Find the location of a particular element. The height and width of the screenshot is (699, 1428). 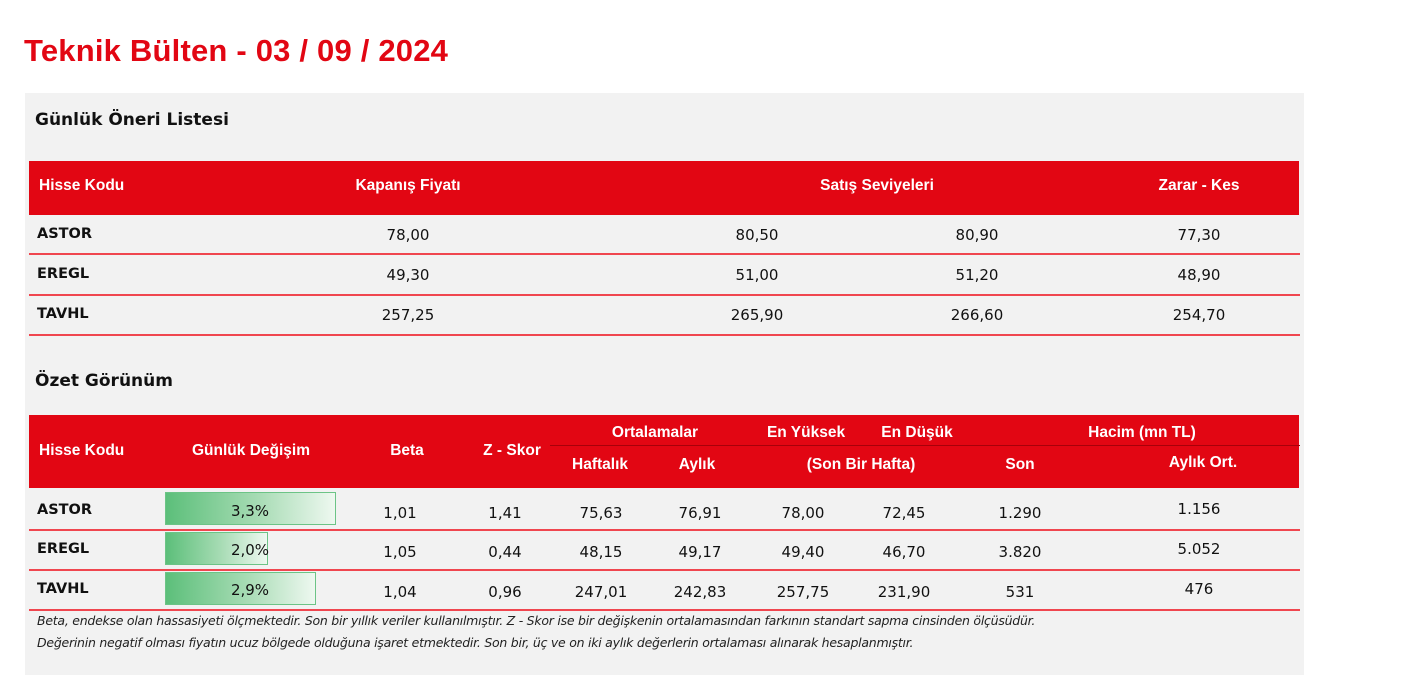

volume-monthly-avg: 5.052 is located at coordinates (1199, 549).